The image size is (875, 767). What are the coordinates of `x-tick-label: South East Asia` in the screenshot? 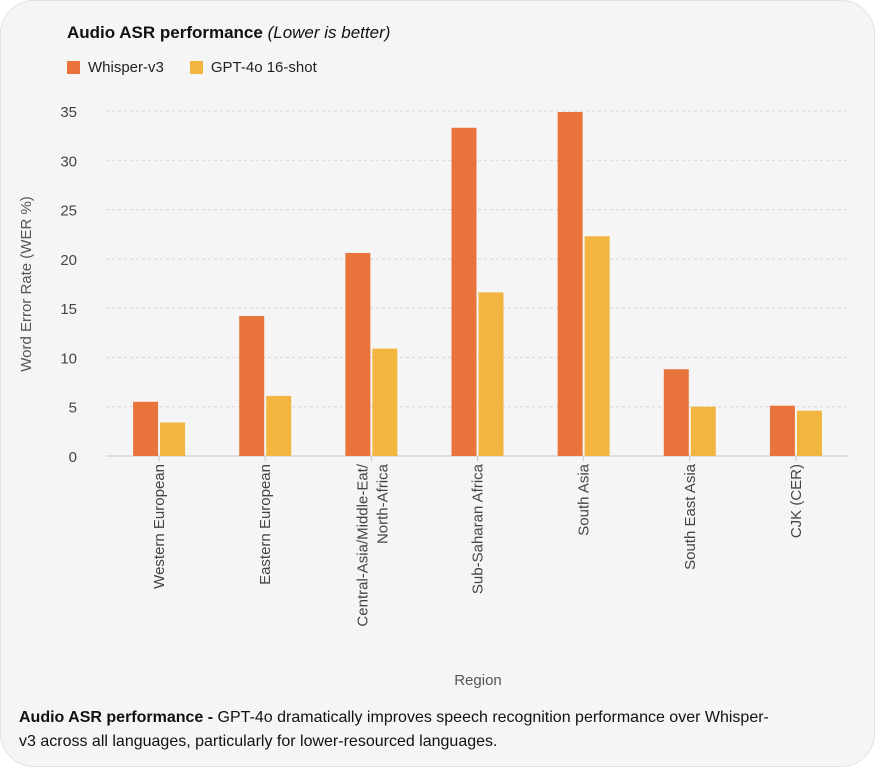 It's located at (690, 516).